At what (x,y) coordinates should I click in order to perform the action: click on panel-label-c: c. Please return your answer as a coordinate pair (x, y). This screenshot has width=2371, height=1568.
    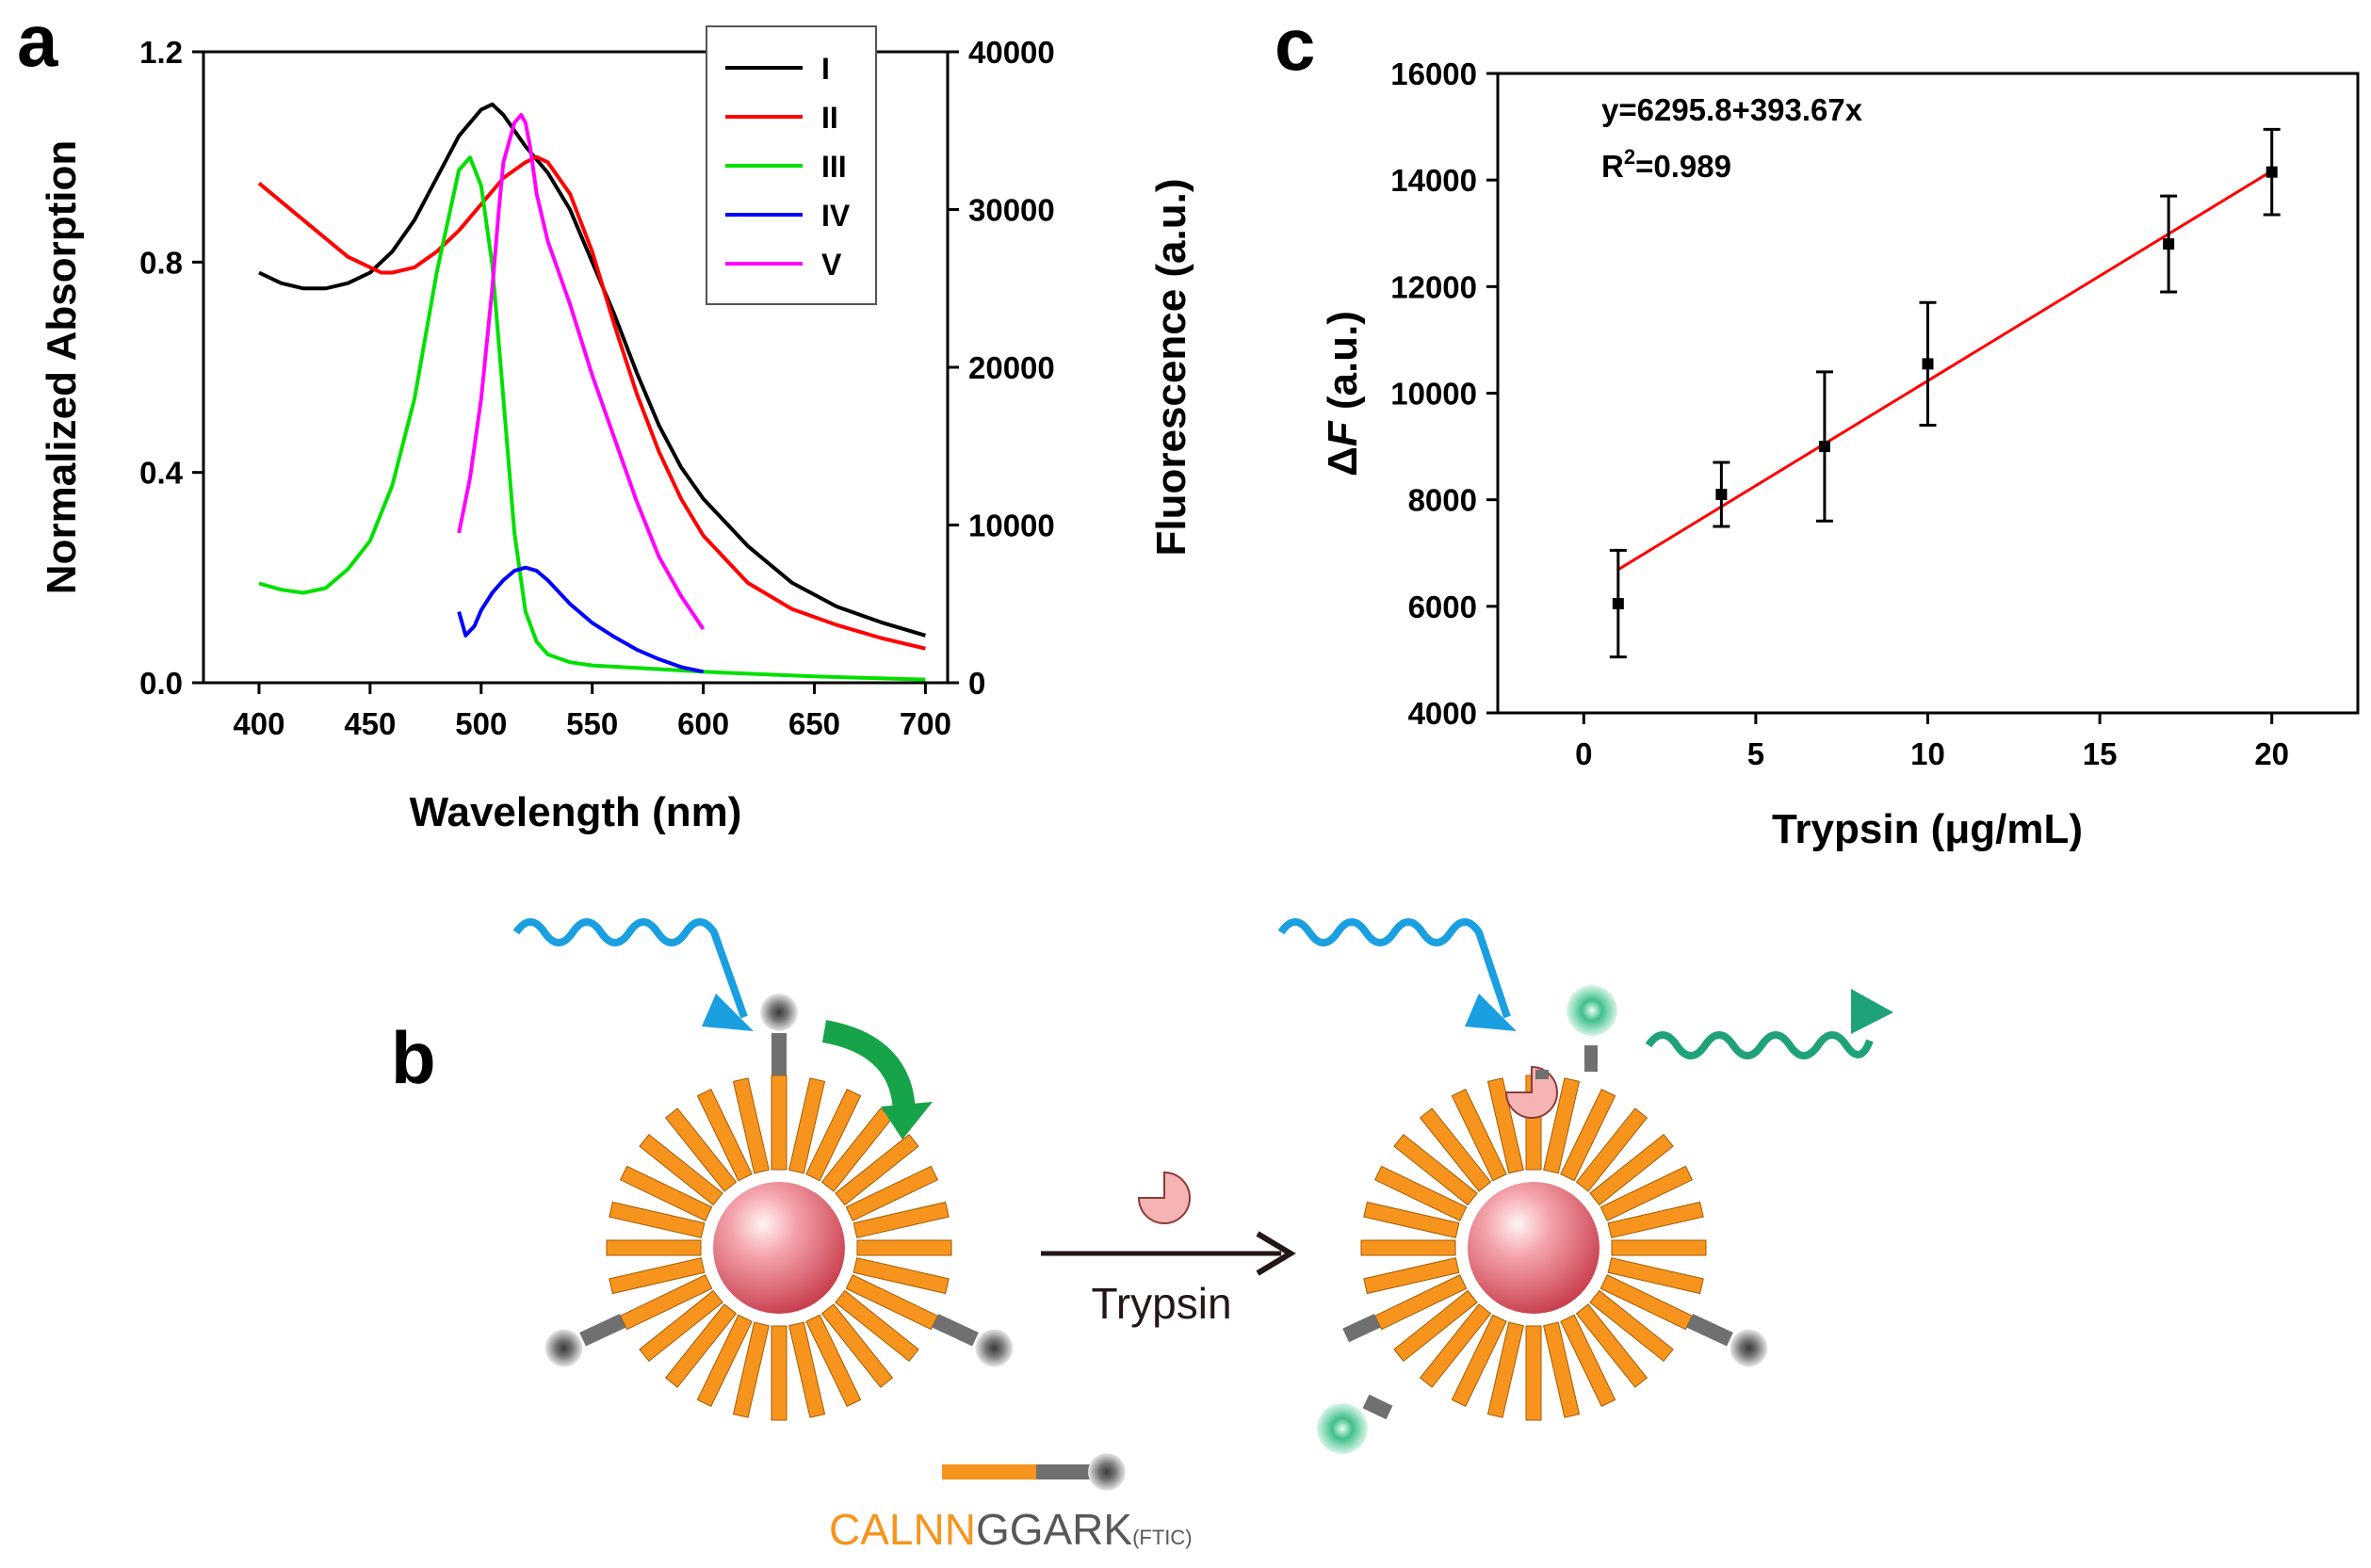
    Looking at the image, I should click on (1295, 44).